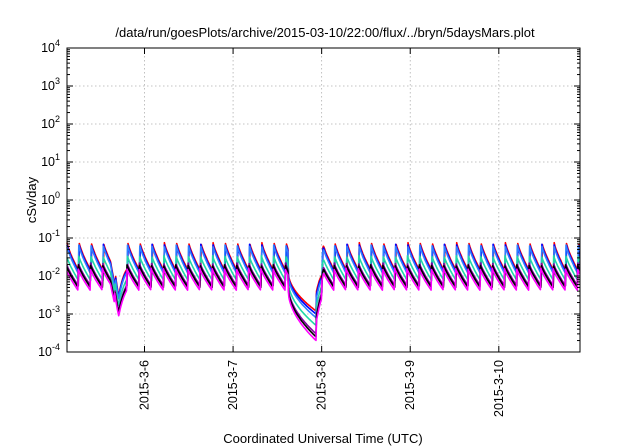 The width and height of the screenshot is (640, 448). Describe the element at coordinates (50, 46) in the screenshot. I see `y-tick-label: 10⁴` at that location.